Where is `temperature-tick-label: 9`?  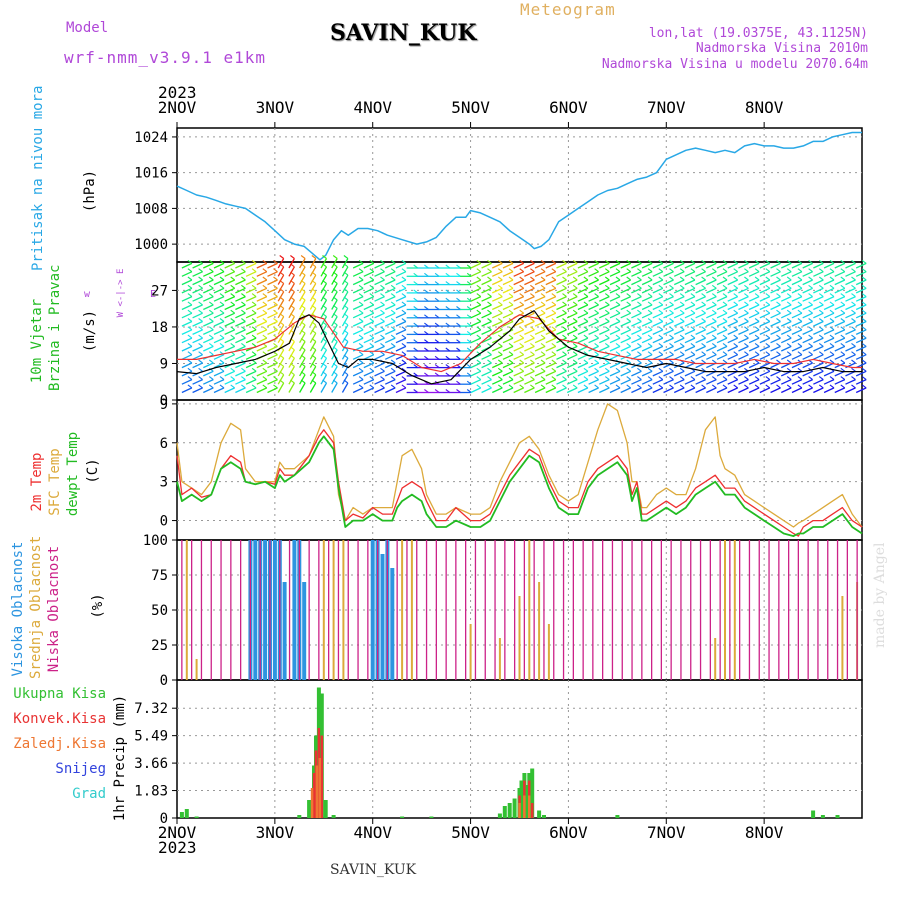
temperature-tick-label: 9 is located at coordinates (164, 405).